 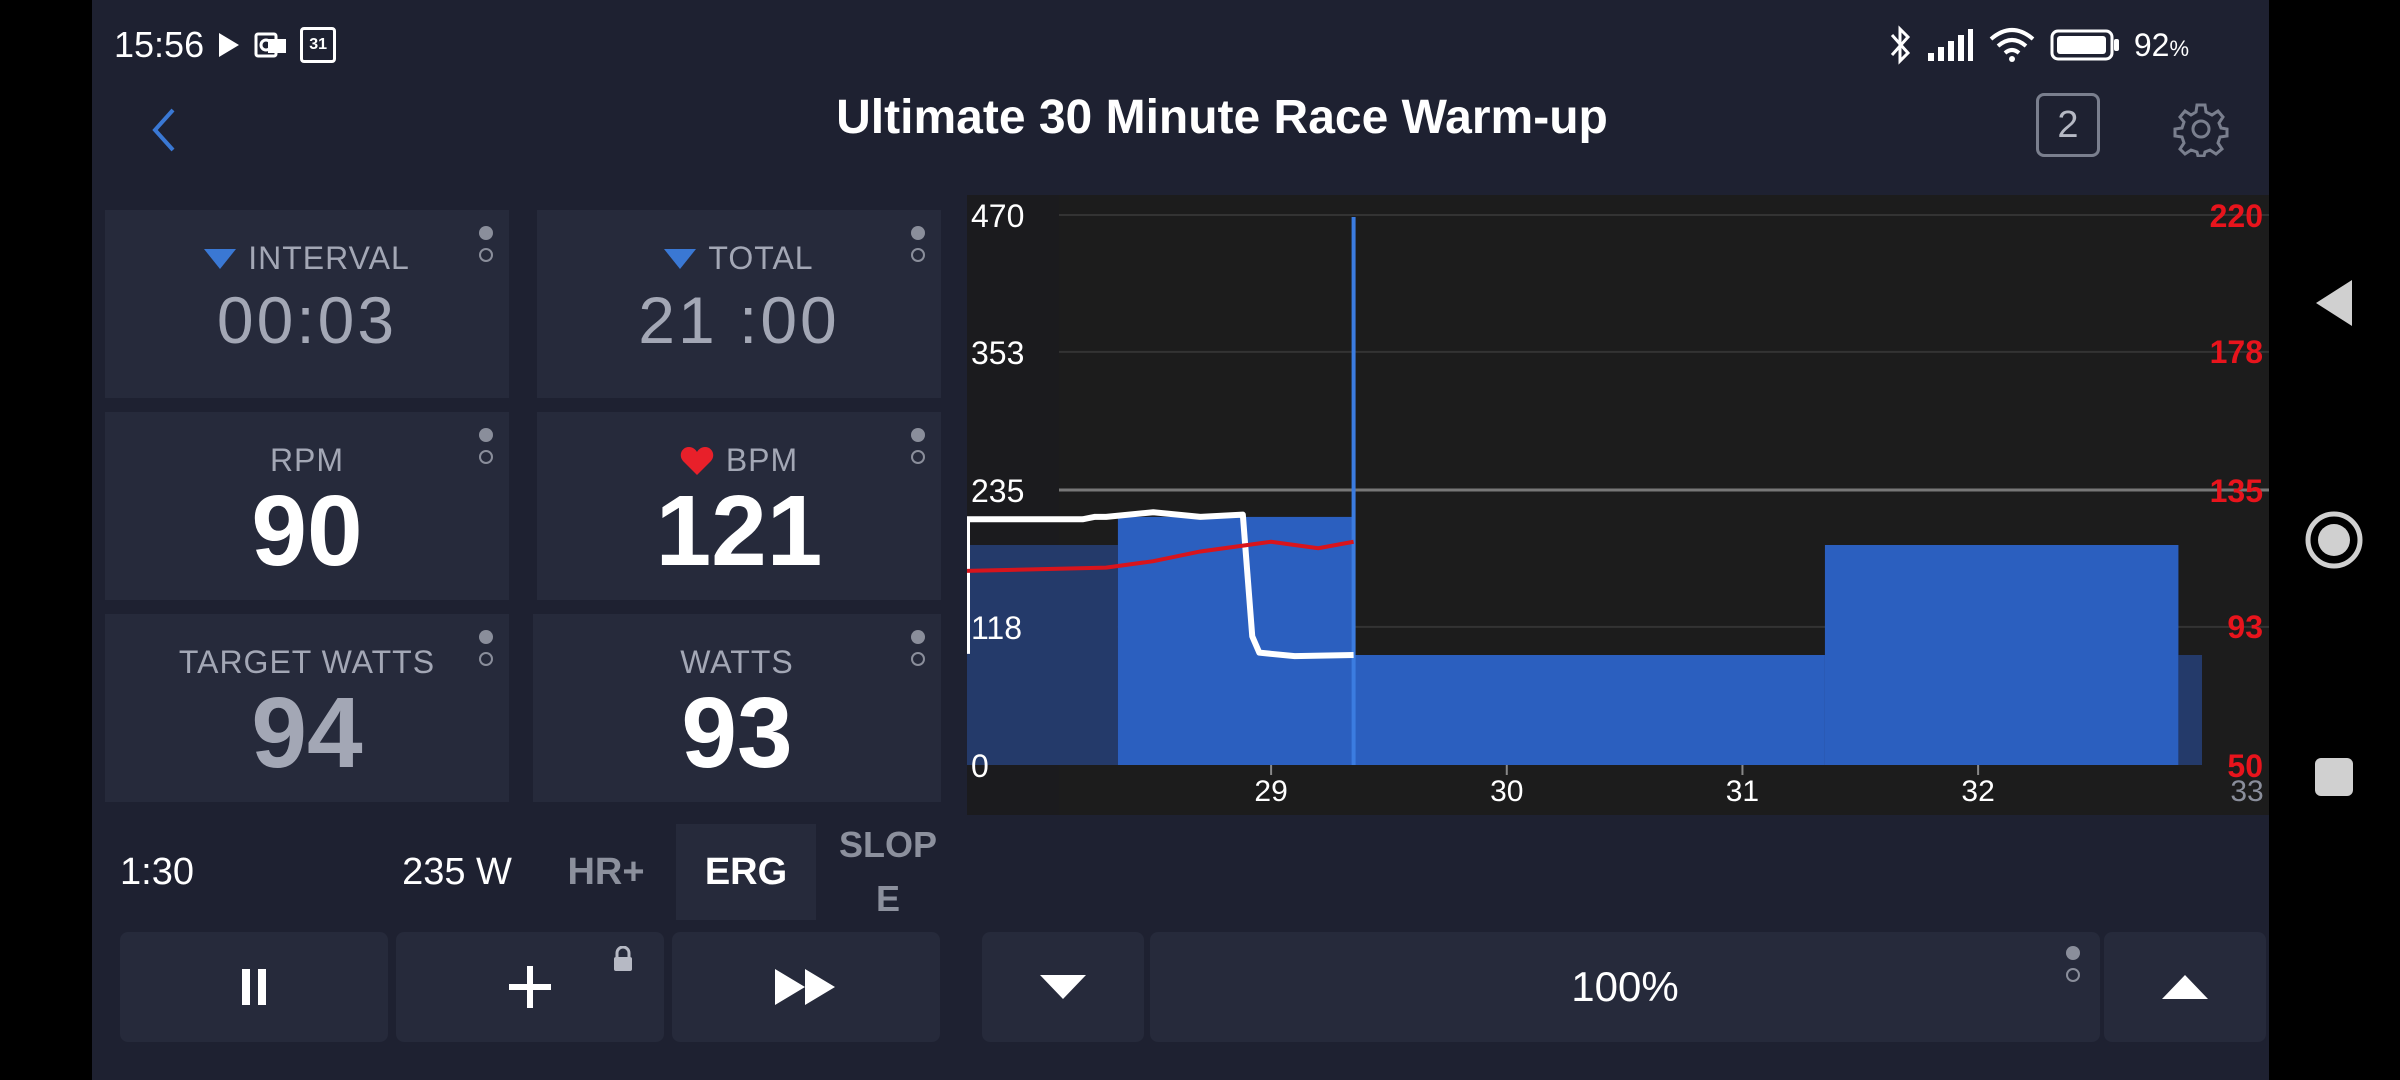 I want to click on pause-button, so click(x=254, y=987).